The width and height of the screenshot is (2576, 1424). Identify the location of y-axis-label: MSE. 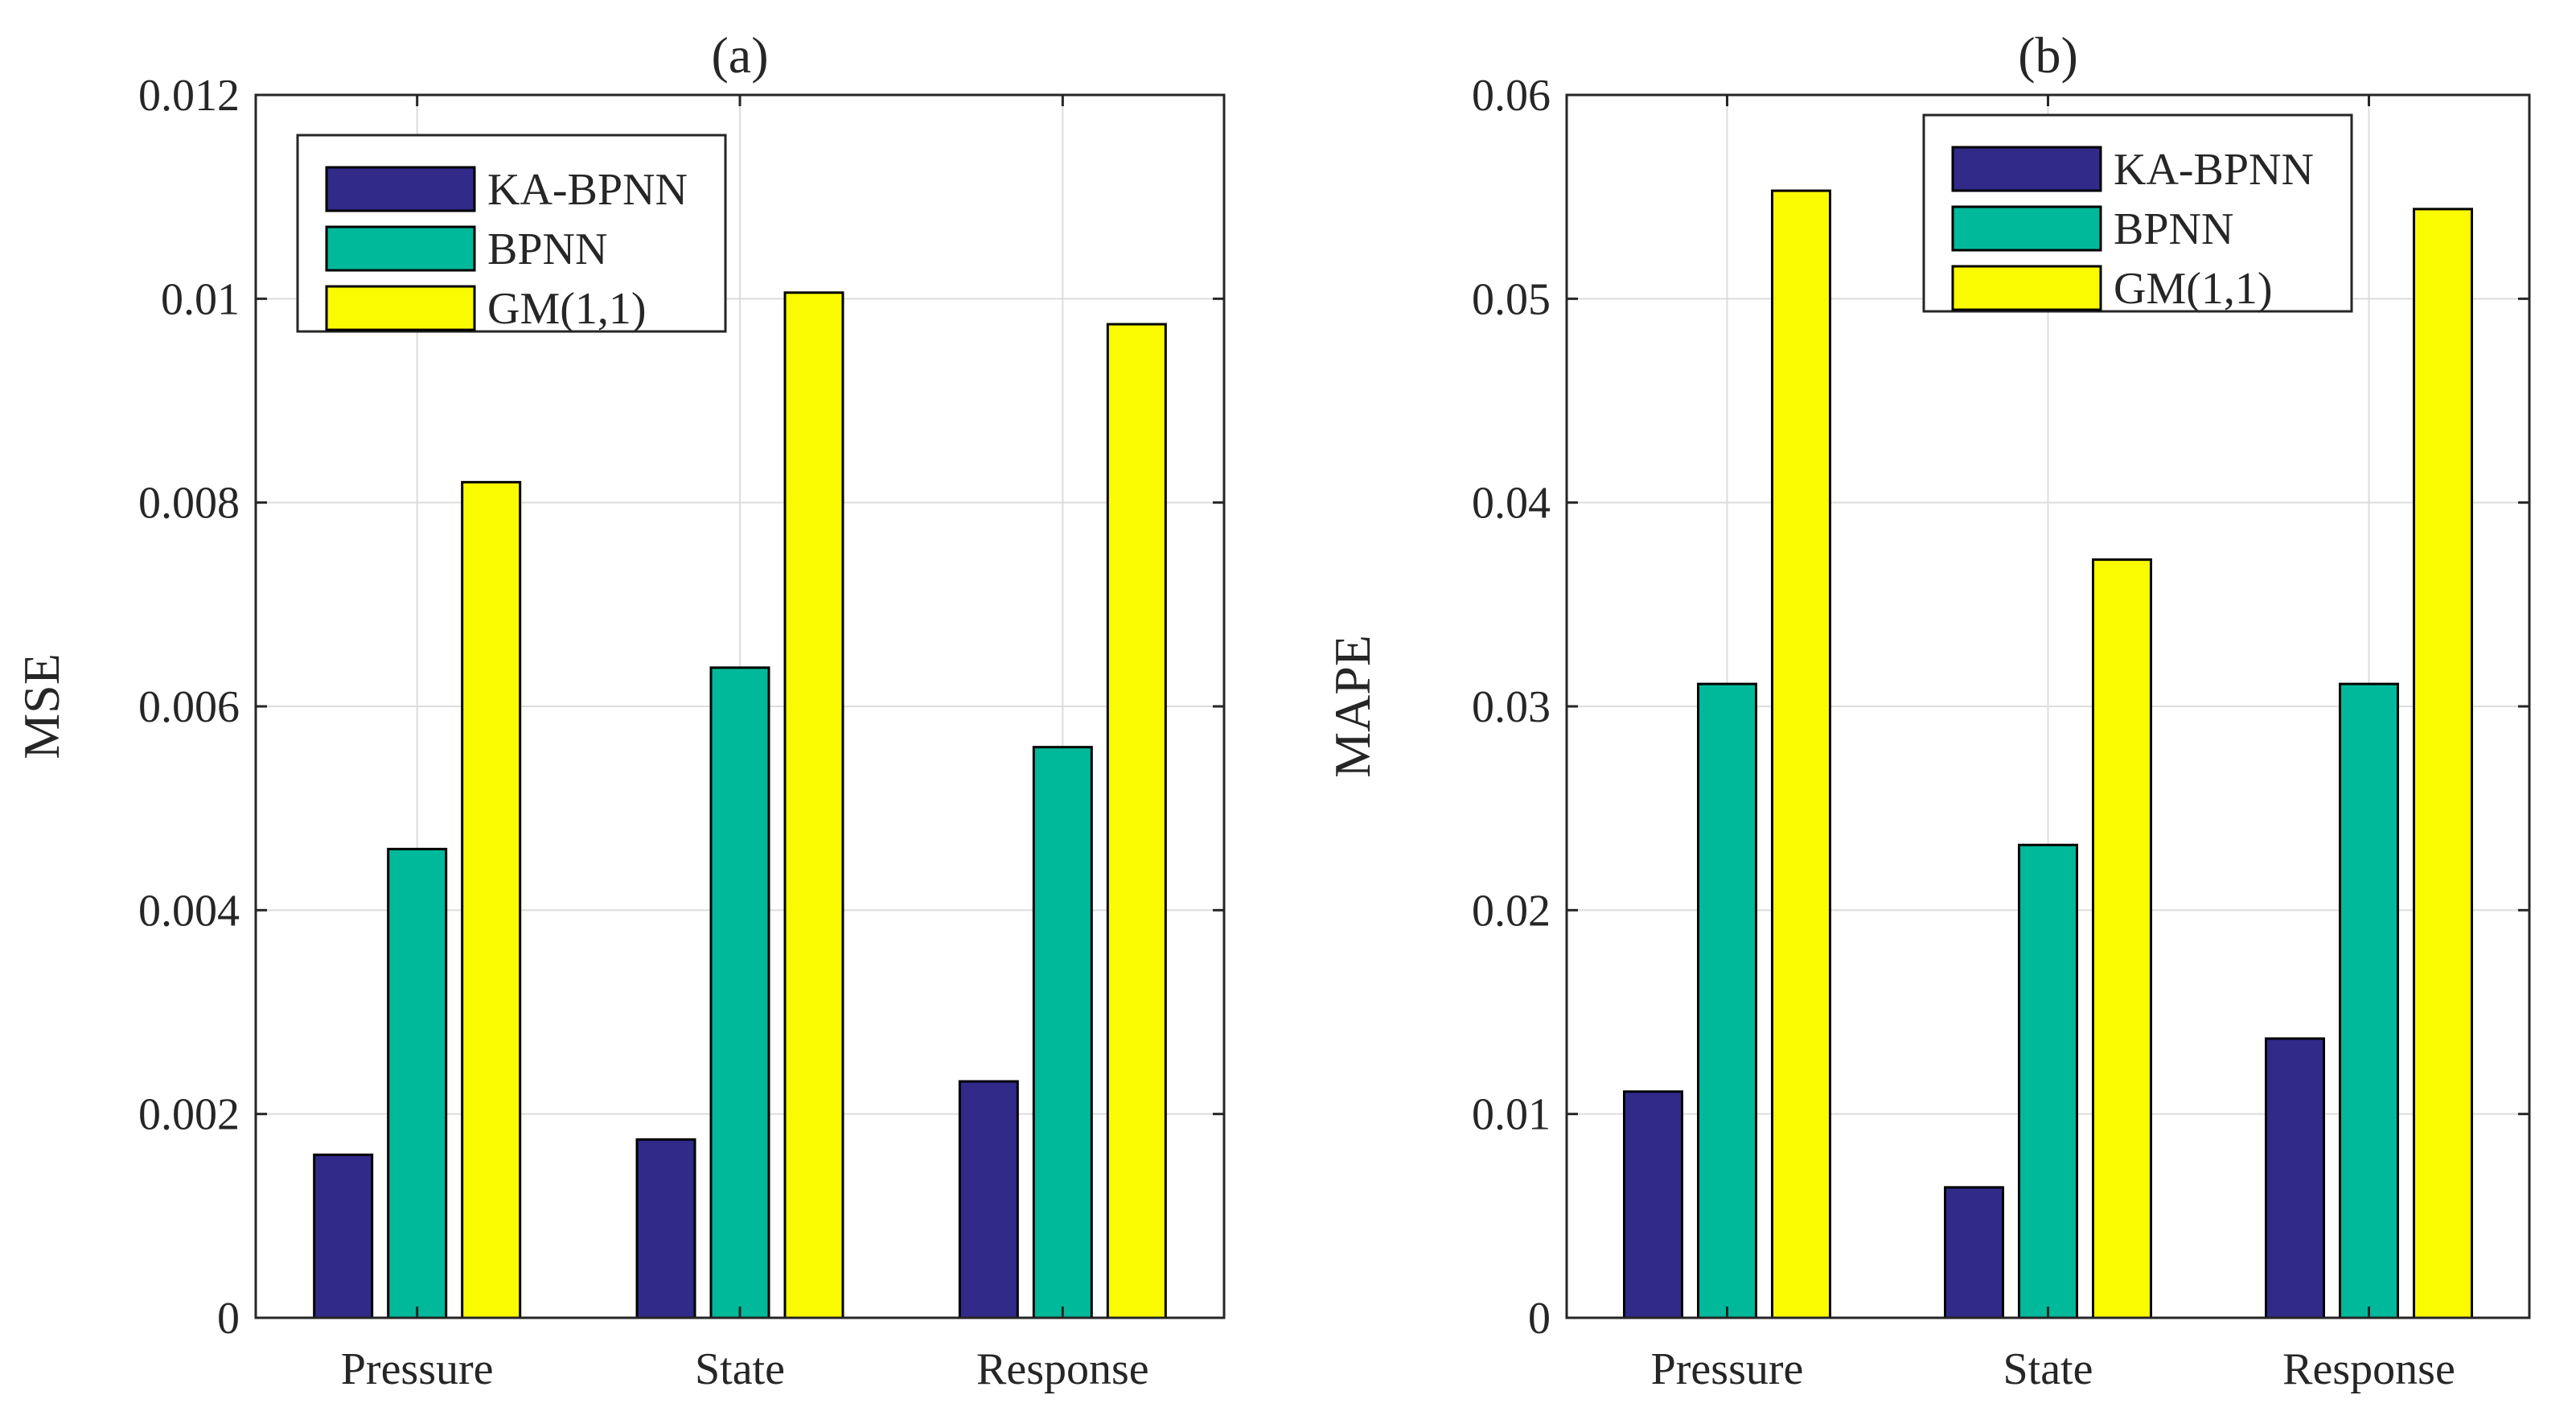
(41, 706).